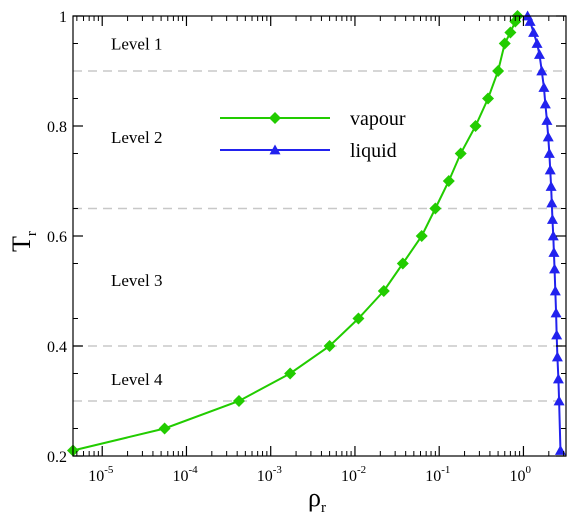  What do you see at coordinates (353, 474) in the screenshot?
I see `x-tick-label: 10⁻²` at bounding box center [353, 474].